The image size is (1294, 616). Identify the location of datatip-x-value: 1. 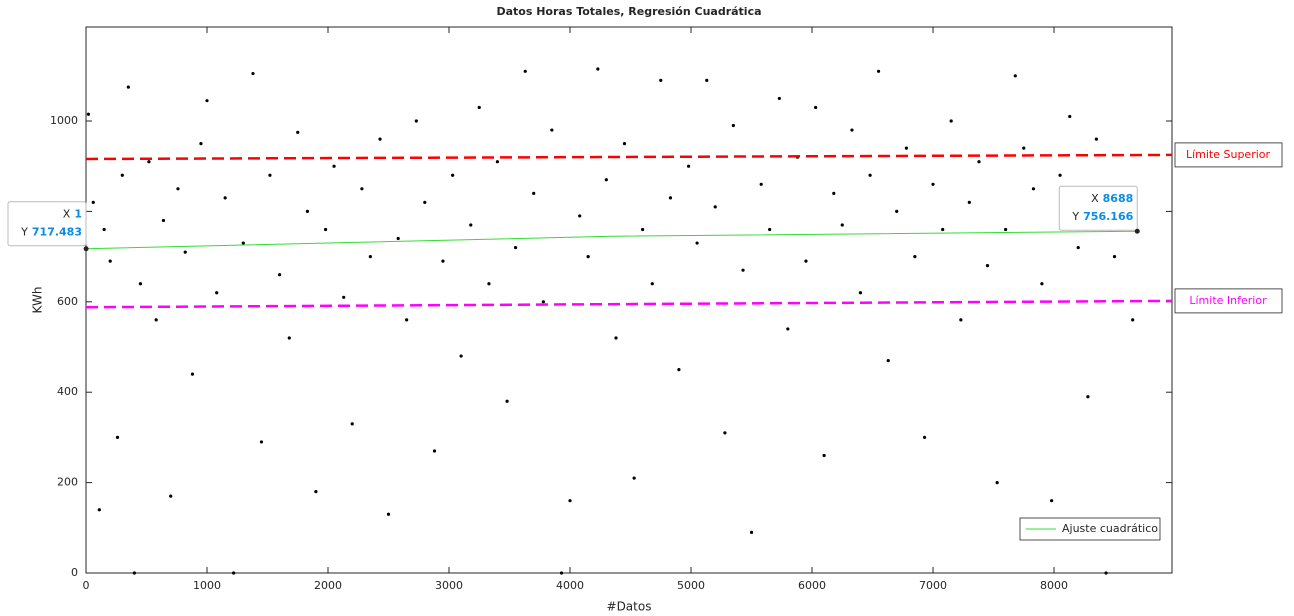
(78, 214).